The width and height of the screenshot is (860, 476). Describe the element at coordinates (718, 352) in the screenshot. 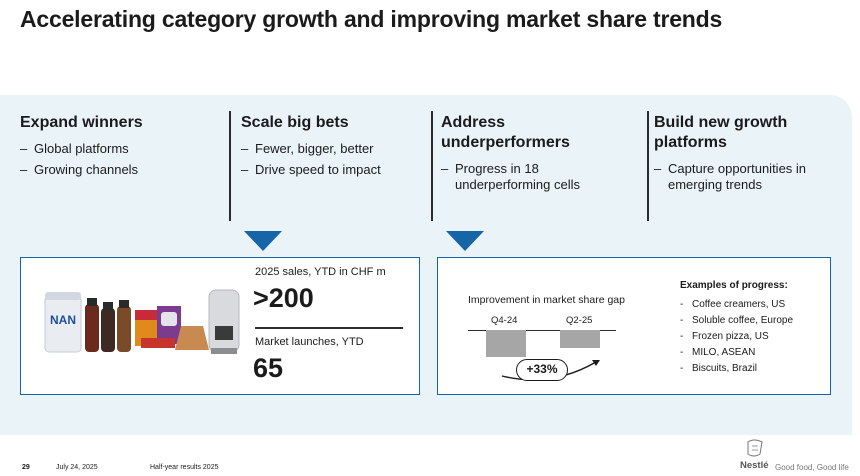

I see `list-item: - MILO, ASEAN` at that location.